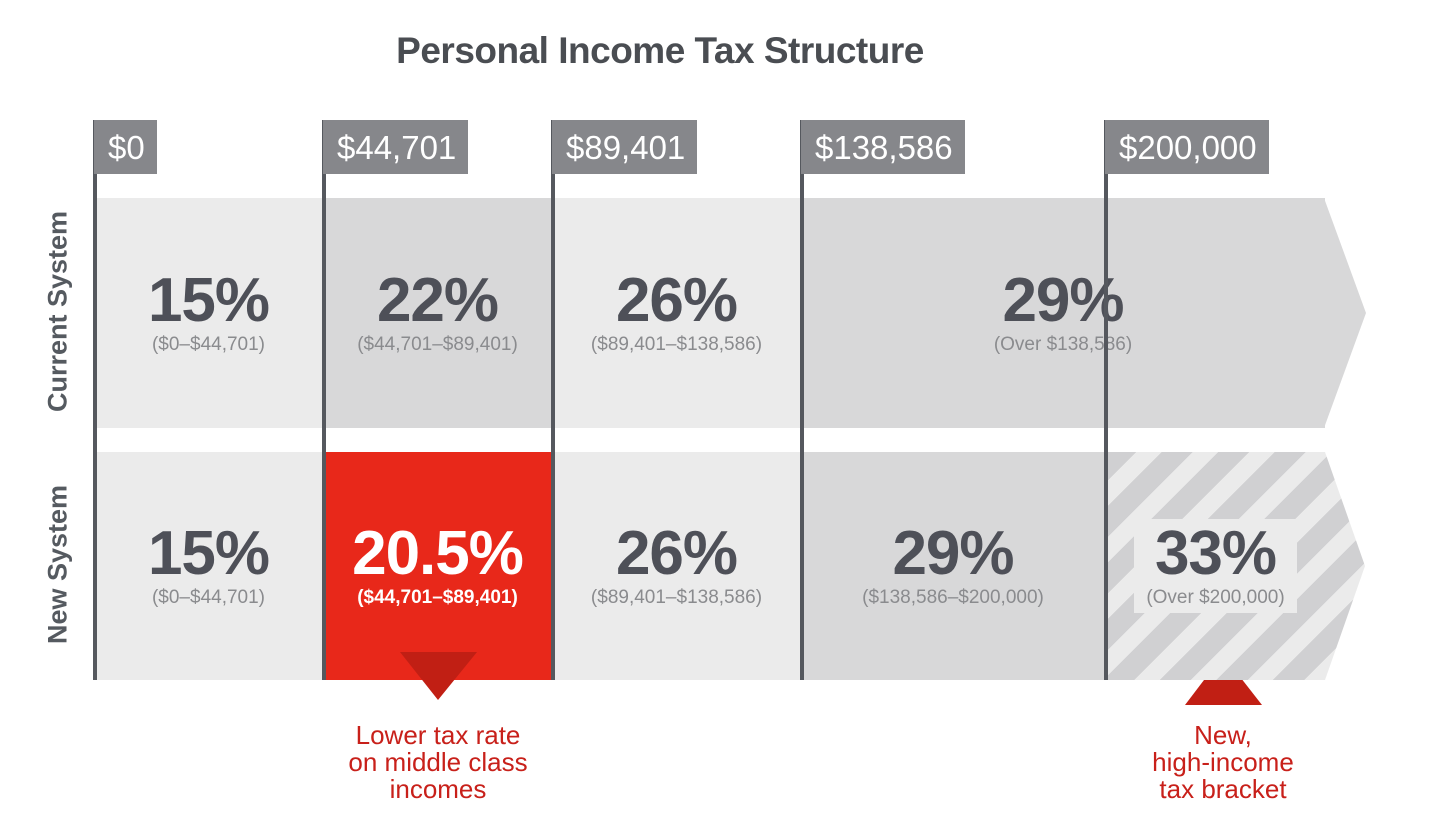 Image resolution: width=1432 pixels, height=838 pixels. Describe the element at coordinates (125, 147) in the screenshot. I see `threshold-flag: $0` at that location.